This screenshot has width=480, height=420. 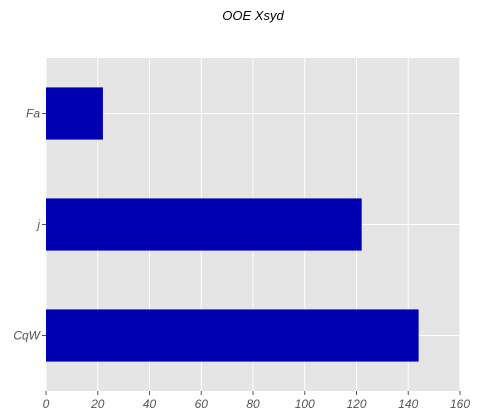 What do you see at coordinates (33, 114) in the screenshot?
I see `y-tick-label: Fa` at bounding box center [33, 114].